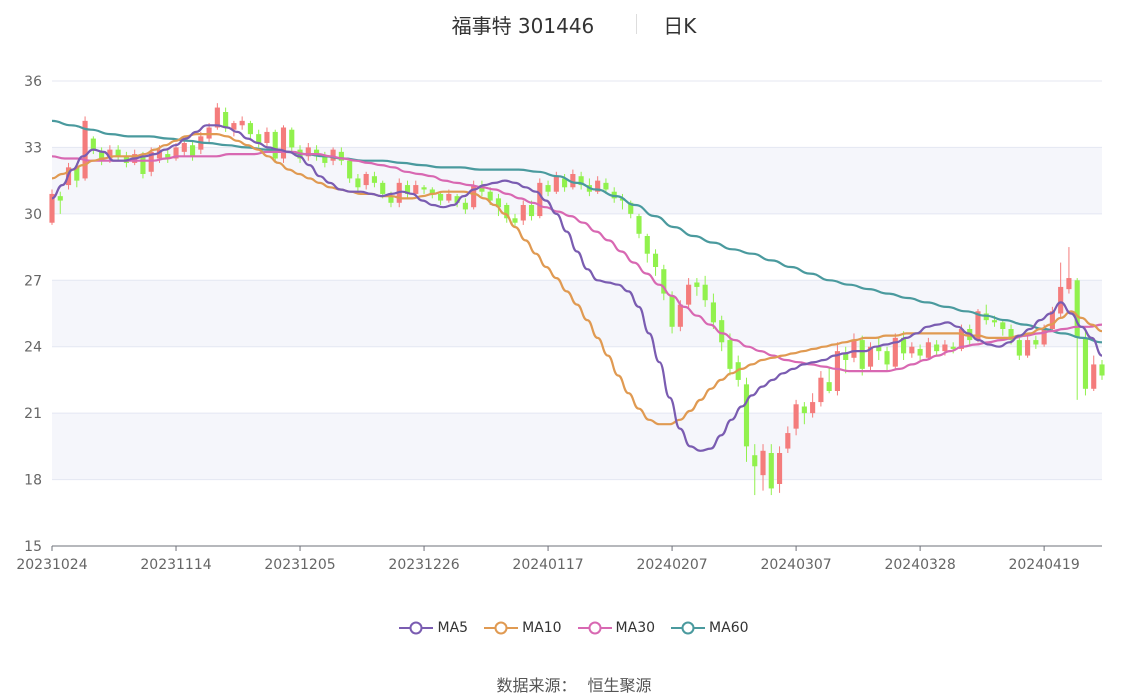 Image resolution: width=1148 pixels, height=699 pixels. What do you see at coordinates (637, 24) in the screenshot?
I see `title-separator` at bounding box center [637, 24].